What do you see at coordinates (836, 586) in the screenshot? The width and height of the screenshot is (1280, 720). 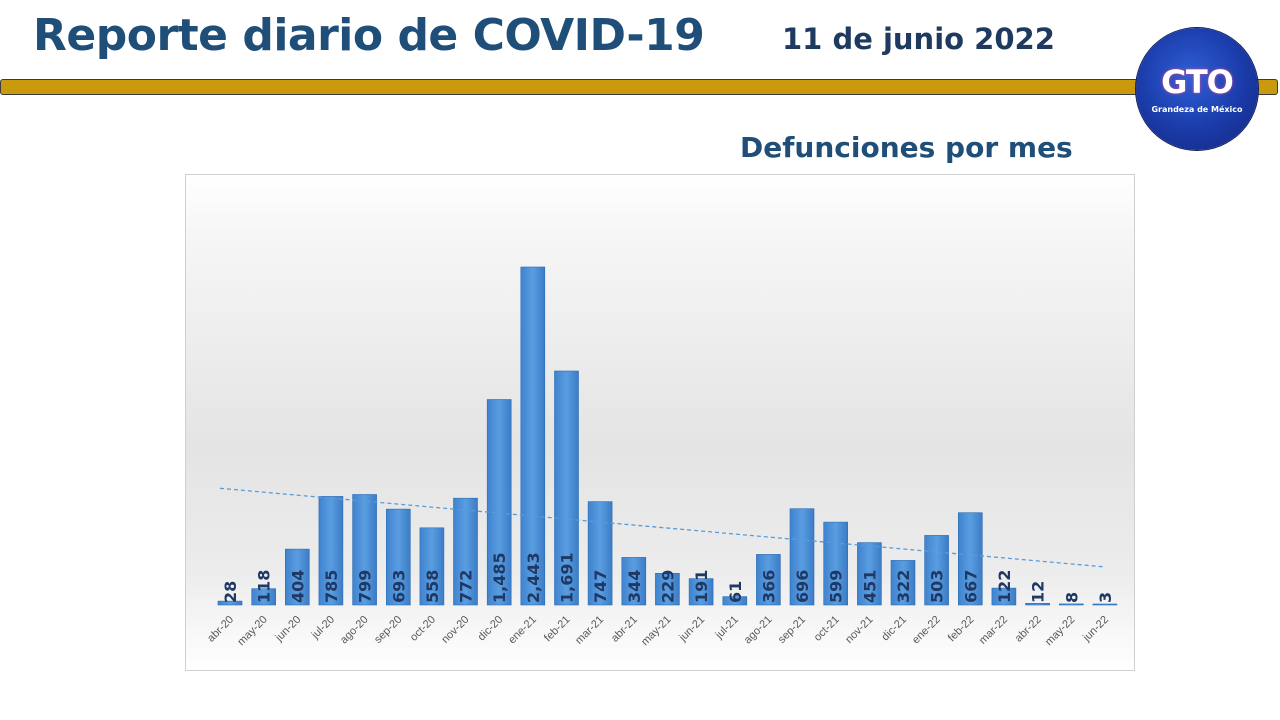 I see `data-label-oct-21: 599` at bounding box center [836, 586].